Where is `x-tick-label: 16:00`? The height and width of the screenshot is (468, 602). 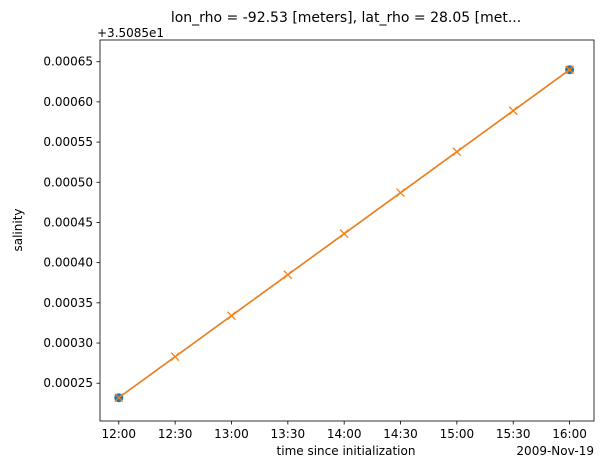 x-tick-label: 16:00 is located at coordinates (569, 434).